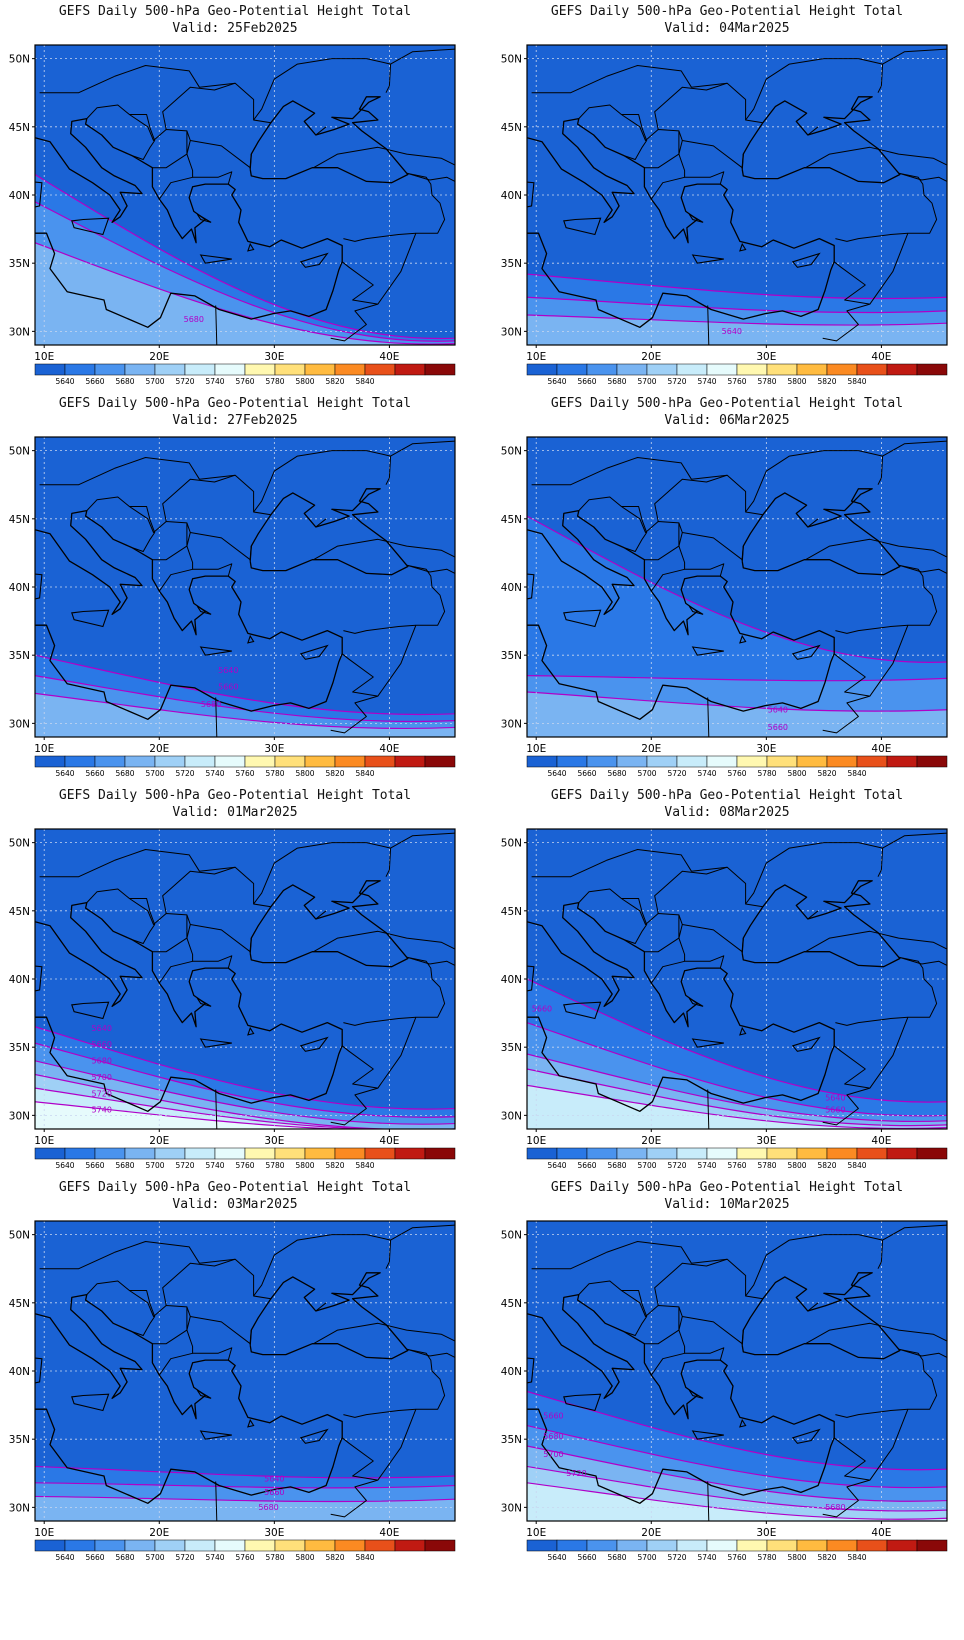 The image size is (964, 1640). I want to click on panel-valid-date: Valid: 08Mar2025, so click(727, 812).